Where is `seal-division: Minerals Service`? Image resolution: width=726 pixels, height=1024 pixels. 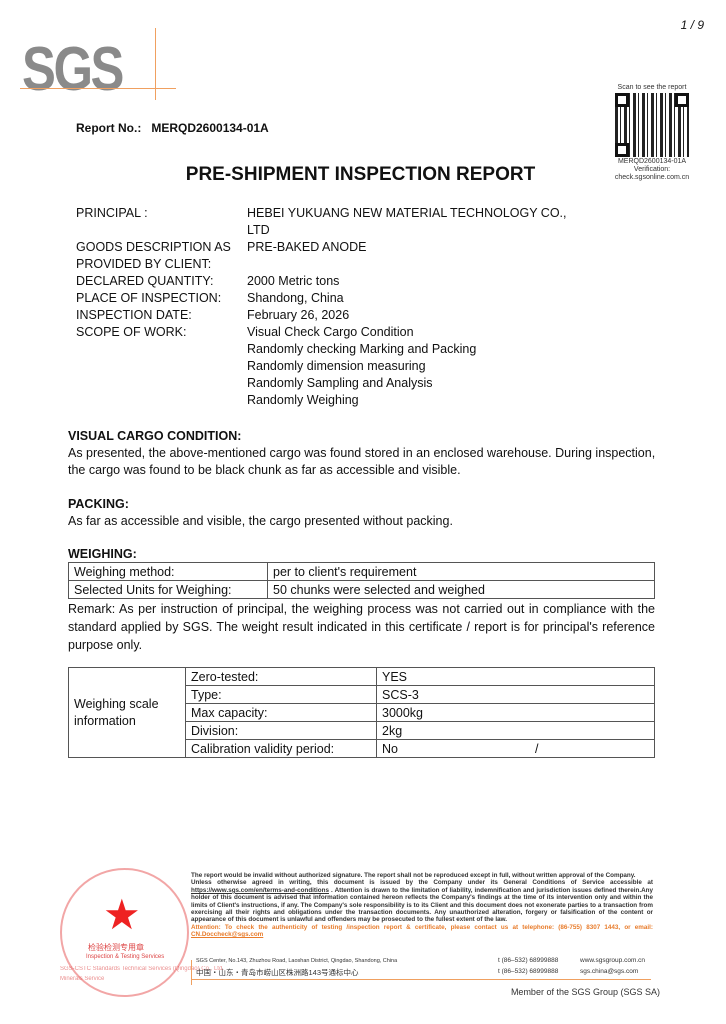
seal-division: Minerals Service is located at coordinates (82, 979).